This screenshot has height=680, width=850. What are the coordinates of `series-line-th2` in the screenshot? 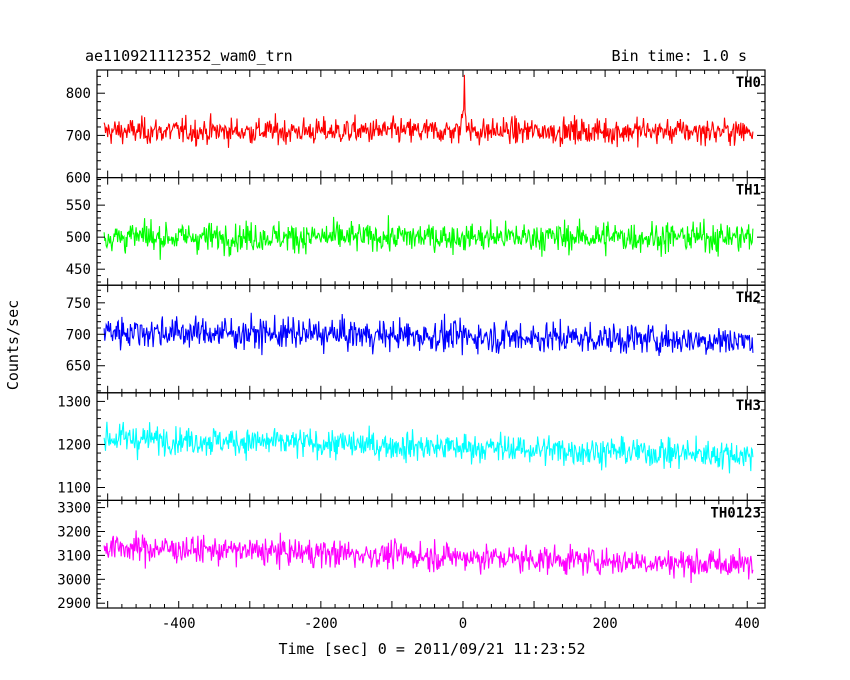 It's located at (428, 334).